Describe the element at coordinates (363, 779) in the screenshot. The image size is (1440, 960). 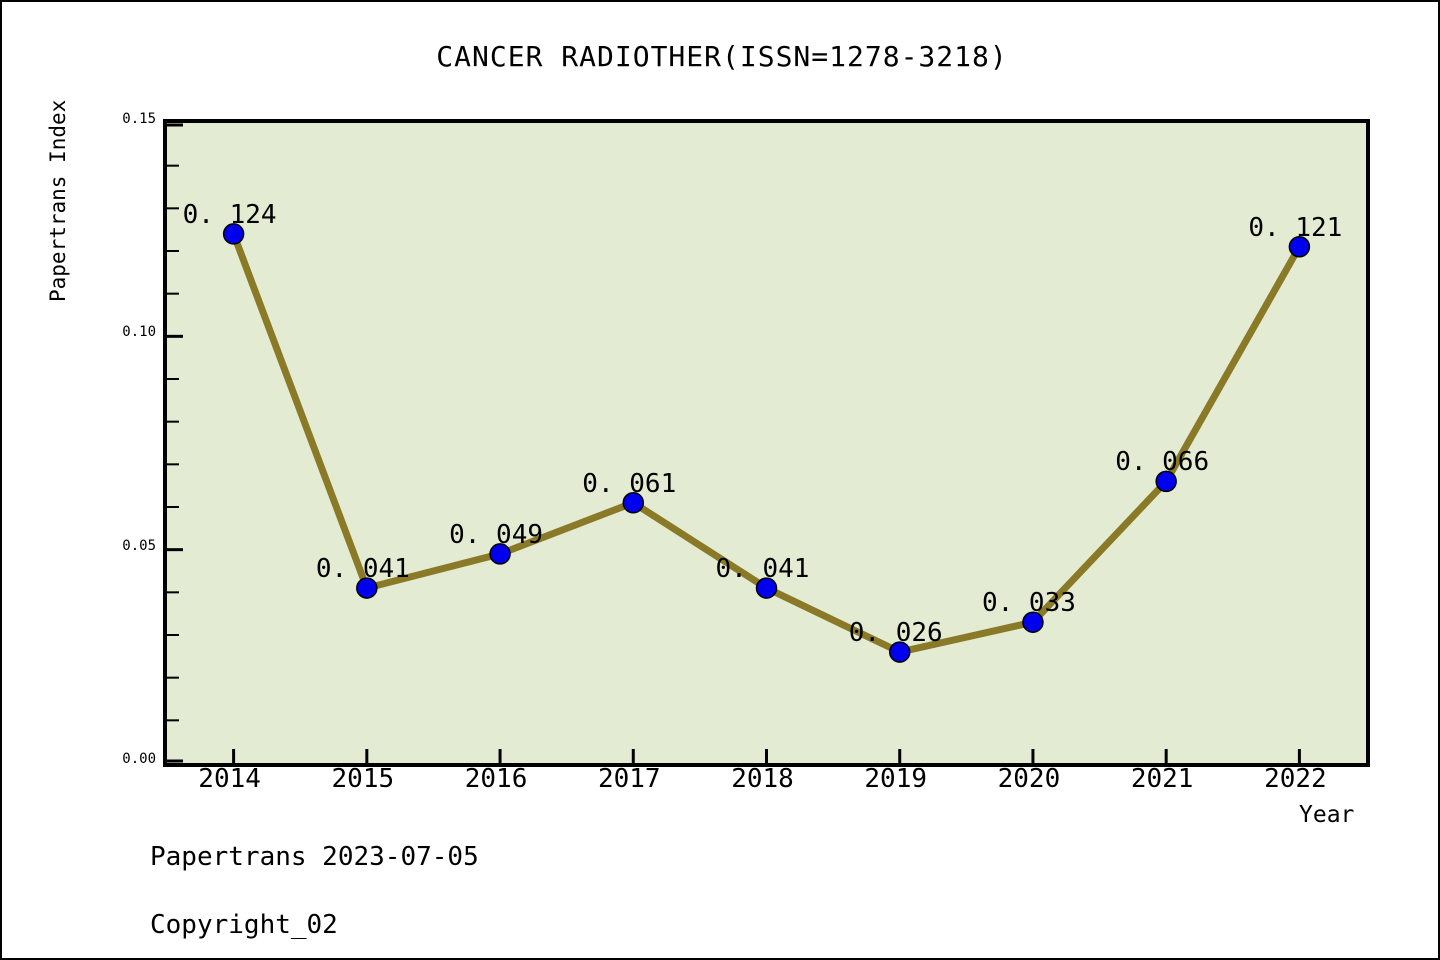
I see `x-axis-tick-label: 2015` at that location.